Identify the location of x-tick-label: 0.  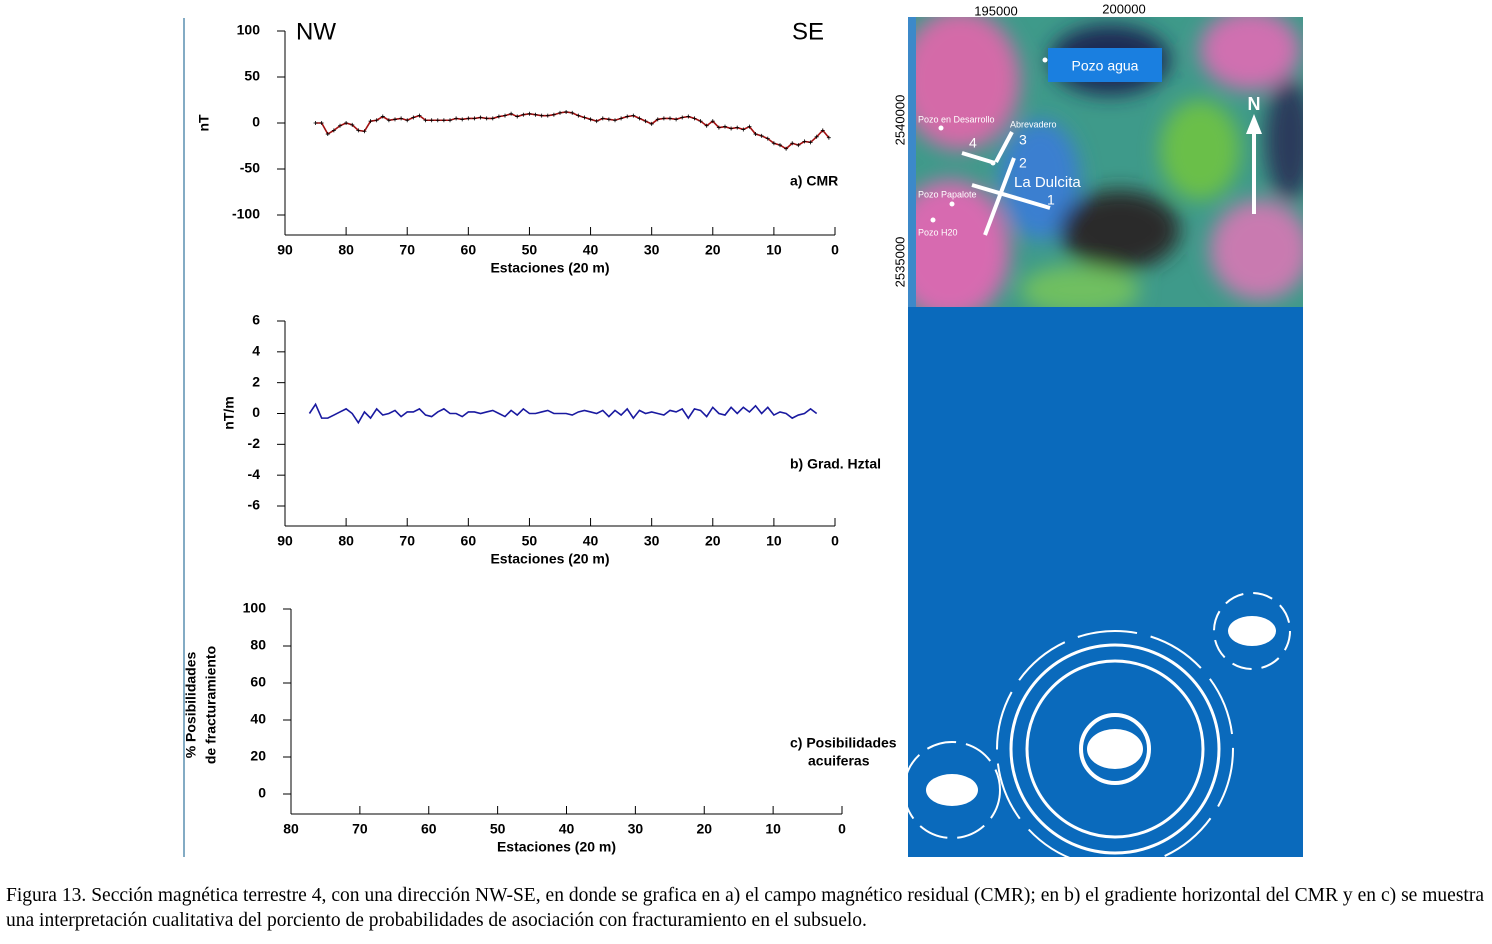
(835, 541).